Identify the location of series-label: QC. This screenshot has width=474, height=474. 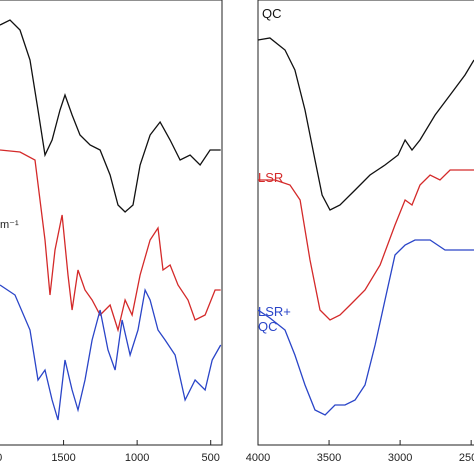
(272, 13).